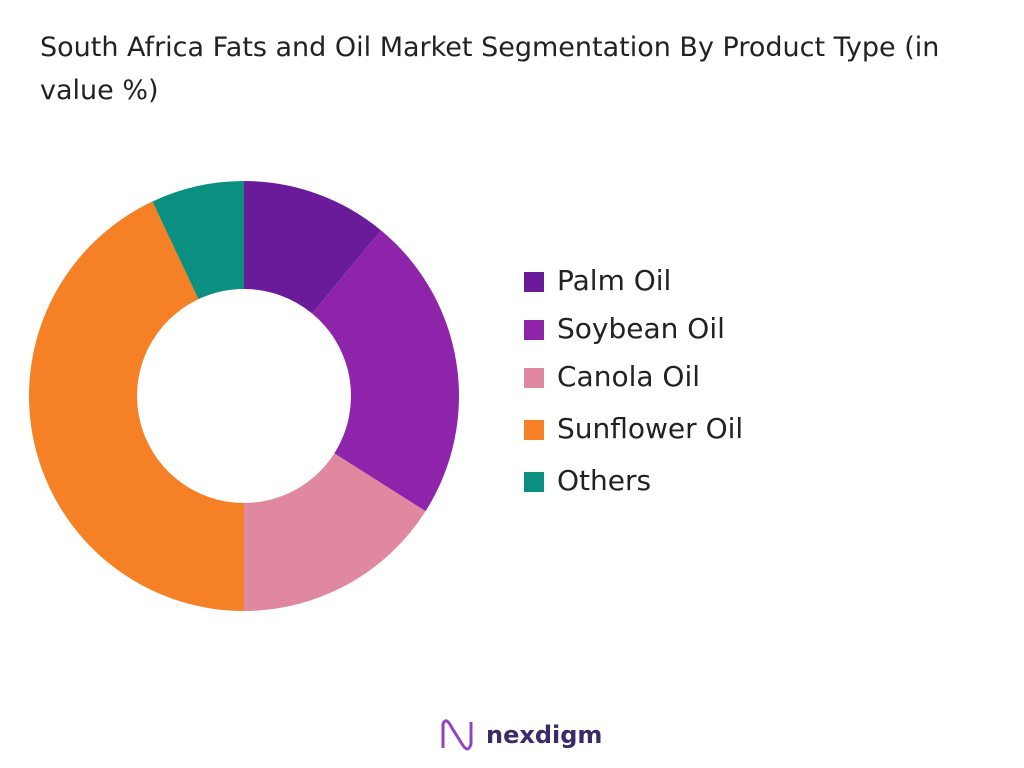  What do you see at coordinates (650, 428) in the screenshot?
I see `legend-label: Sunflower Oil` at bounding box center [650, 428].